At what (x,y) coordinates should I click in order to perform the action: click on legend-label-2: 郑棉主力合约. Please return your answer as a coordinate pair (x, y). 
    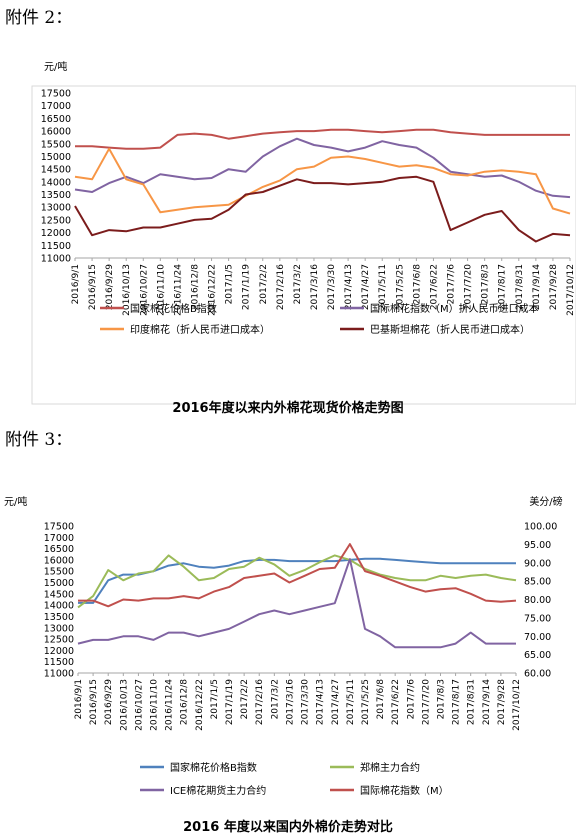
    Looking at the image, I should click on (390, 767).